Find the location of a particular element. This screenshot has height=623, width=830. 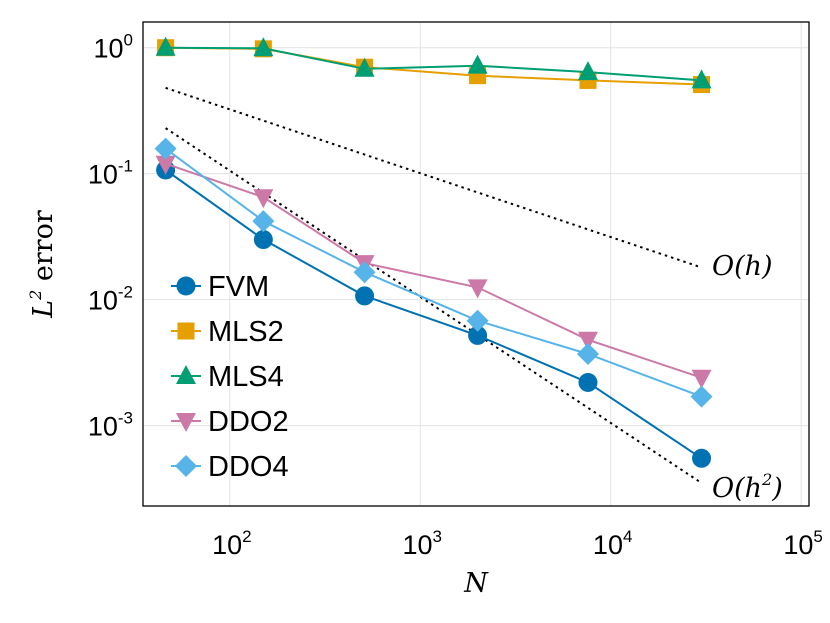

y-tick-label-2: 10⁻² is located at coordinates (110, 299).